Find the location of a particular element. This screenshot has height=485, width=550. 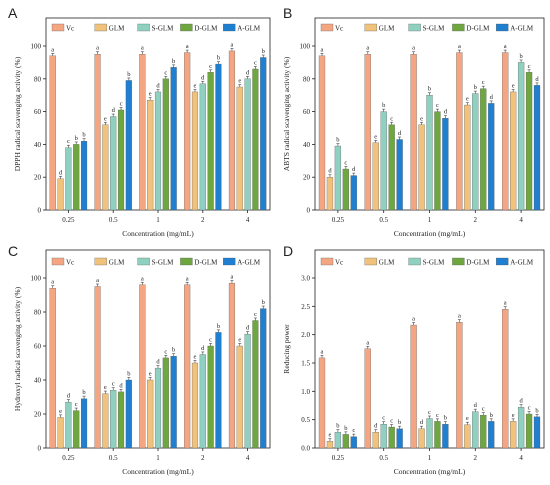

x-tick-label: 4 is located at coordinates (521, 458).